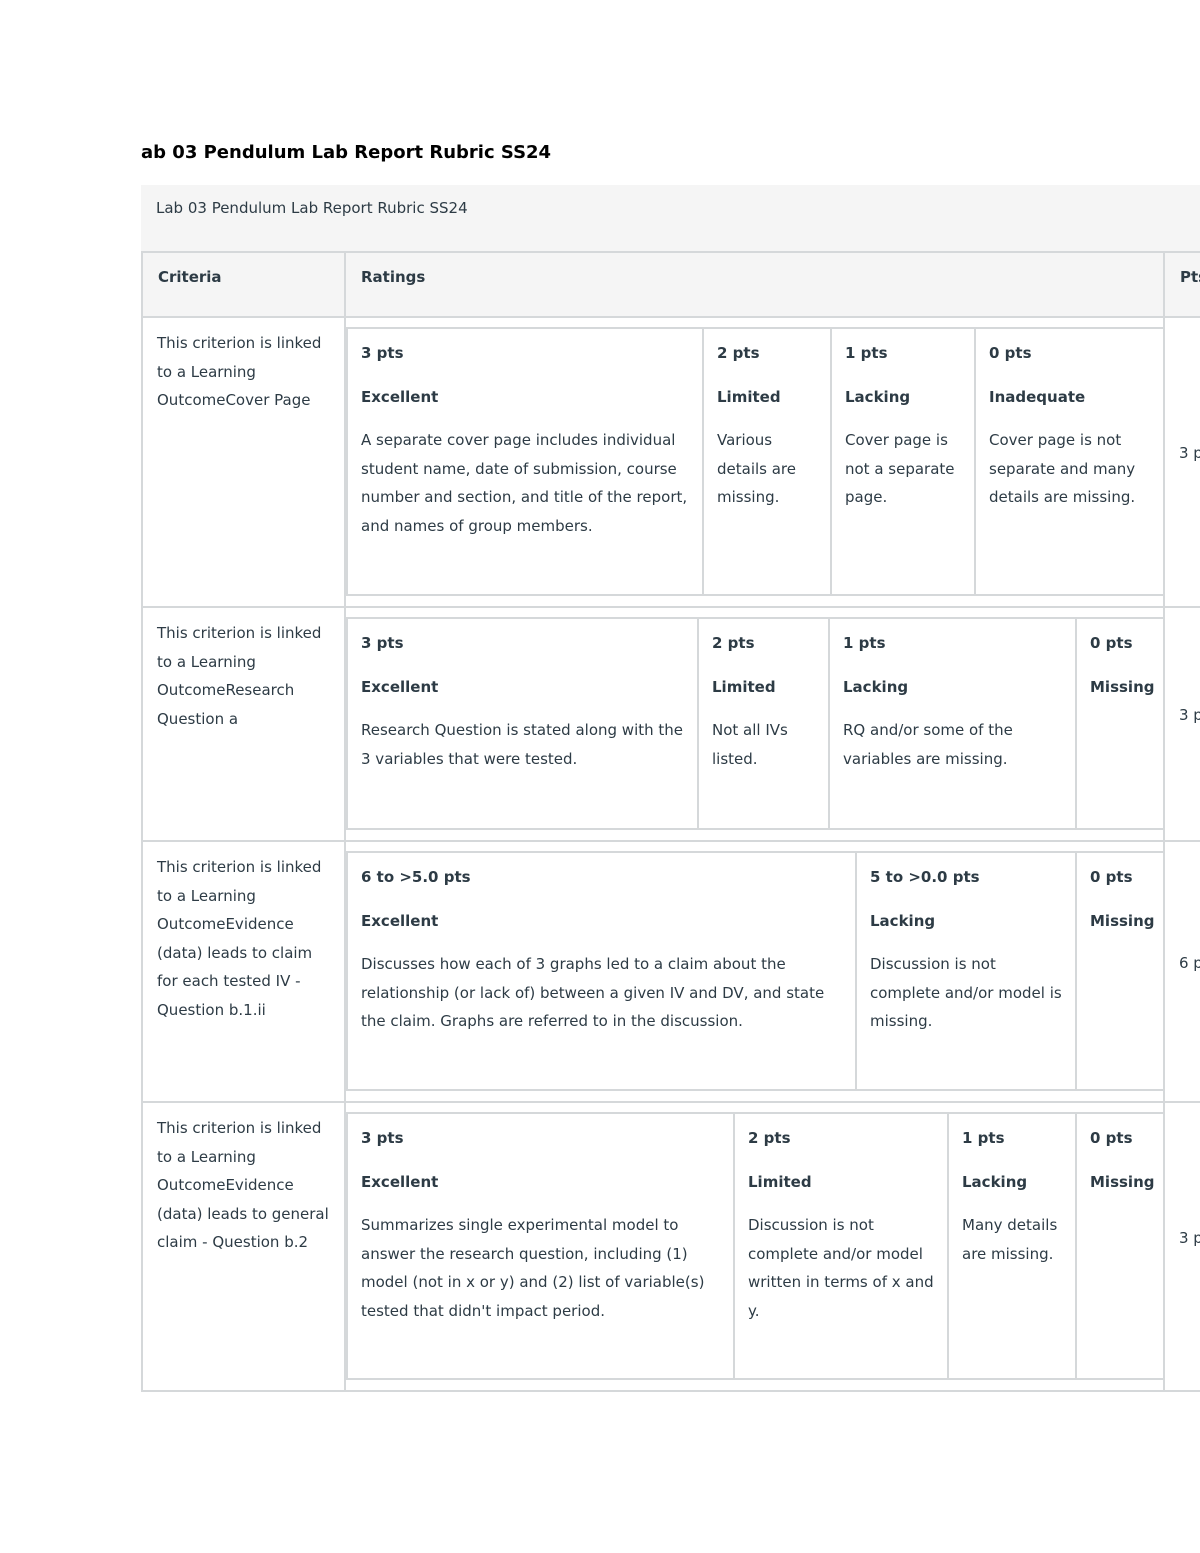 This screenshot has height=1553, width=1200. Describe the element at coordinates (925, 877) in the screenshot. I see `rating-points: 5 to >0.0 pts` at that location.